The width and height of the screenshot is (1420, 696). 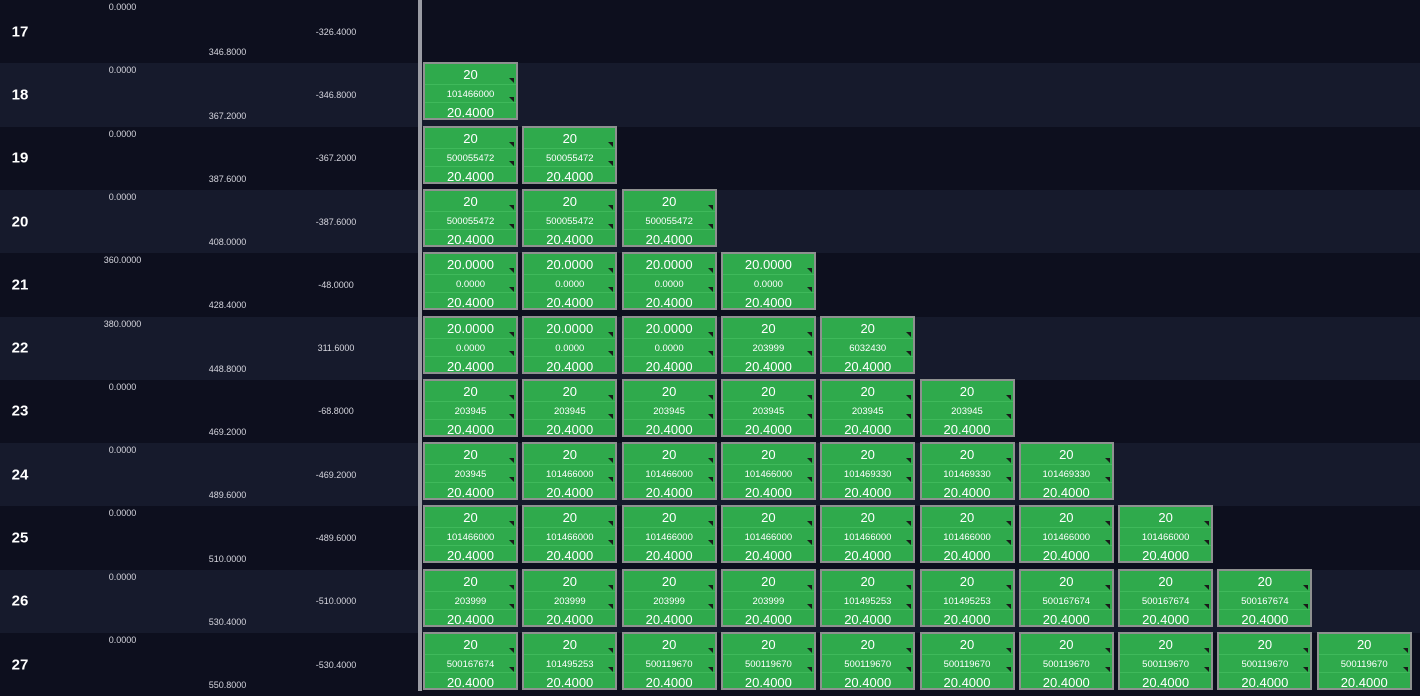 I want to click on row-value-b: 489.6000, so click(x=227, y=495).